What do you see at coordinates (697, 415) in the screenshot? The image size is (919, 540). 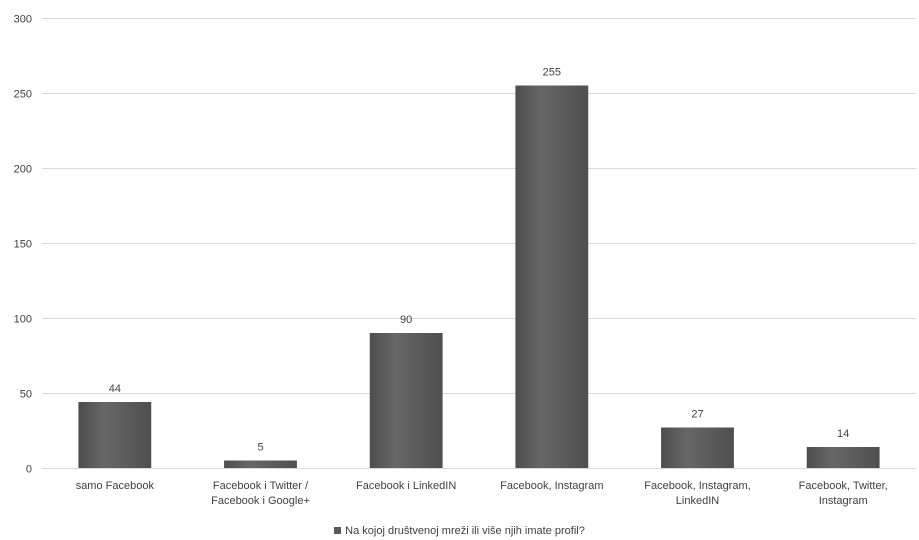 I see `data-label: 27` at bounding box center [697, 415].